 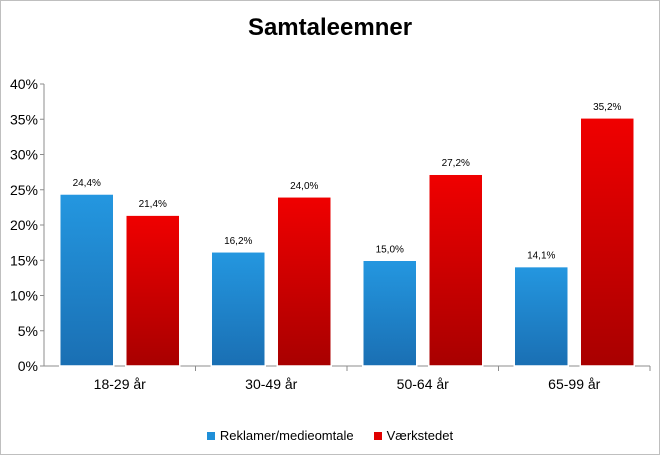 I want to click on data-label: 14,1%, so click(x=541, y=256).